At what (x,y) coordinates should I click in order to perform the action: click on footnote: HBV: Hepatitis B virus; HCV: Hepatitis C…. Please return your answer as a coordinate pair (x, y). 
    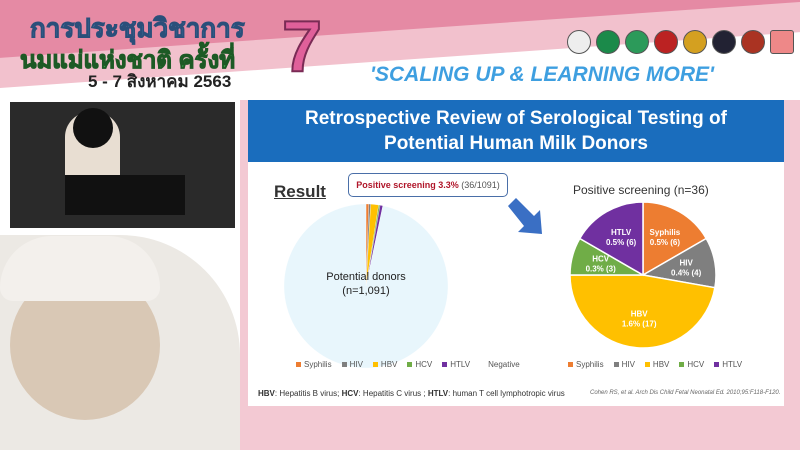
    Looking at the image, I should click on (411, 393).